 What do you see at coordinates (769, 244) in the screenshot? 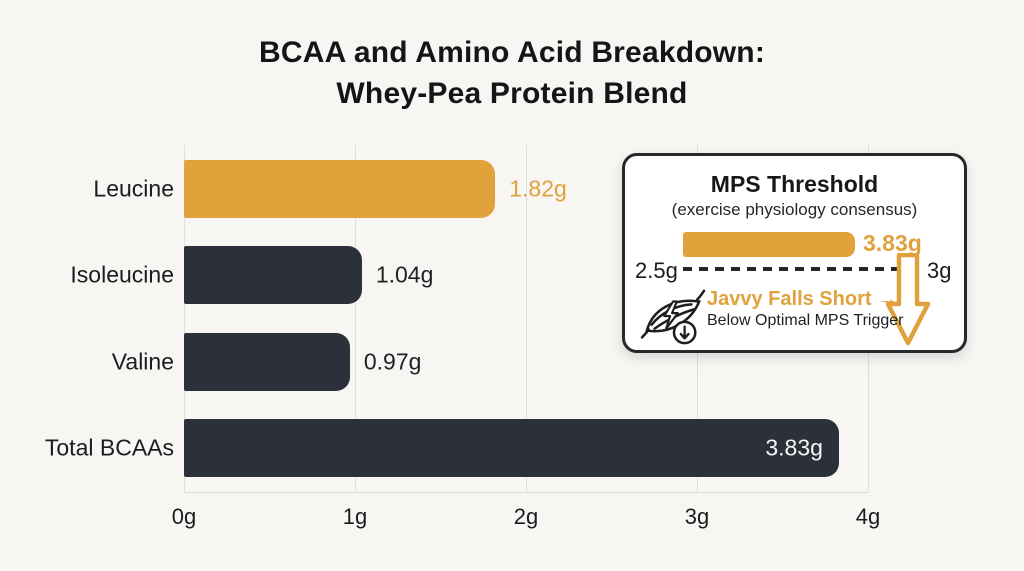
I see `inset-total-bcaa-bar` at bounding box center [769, 244].